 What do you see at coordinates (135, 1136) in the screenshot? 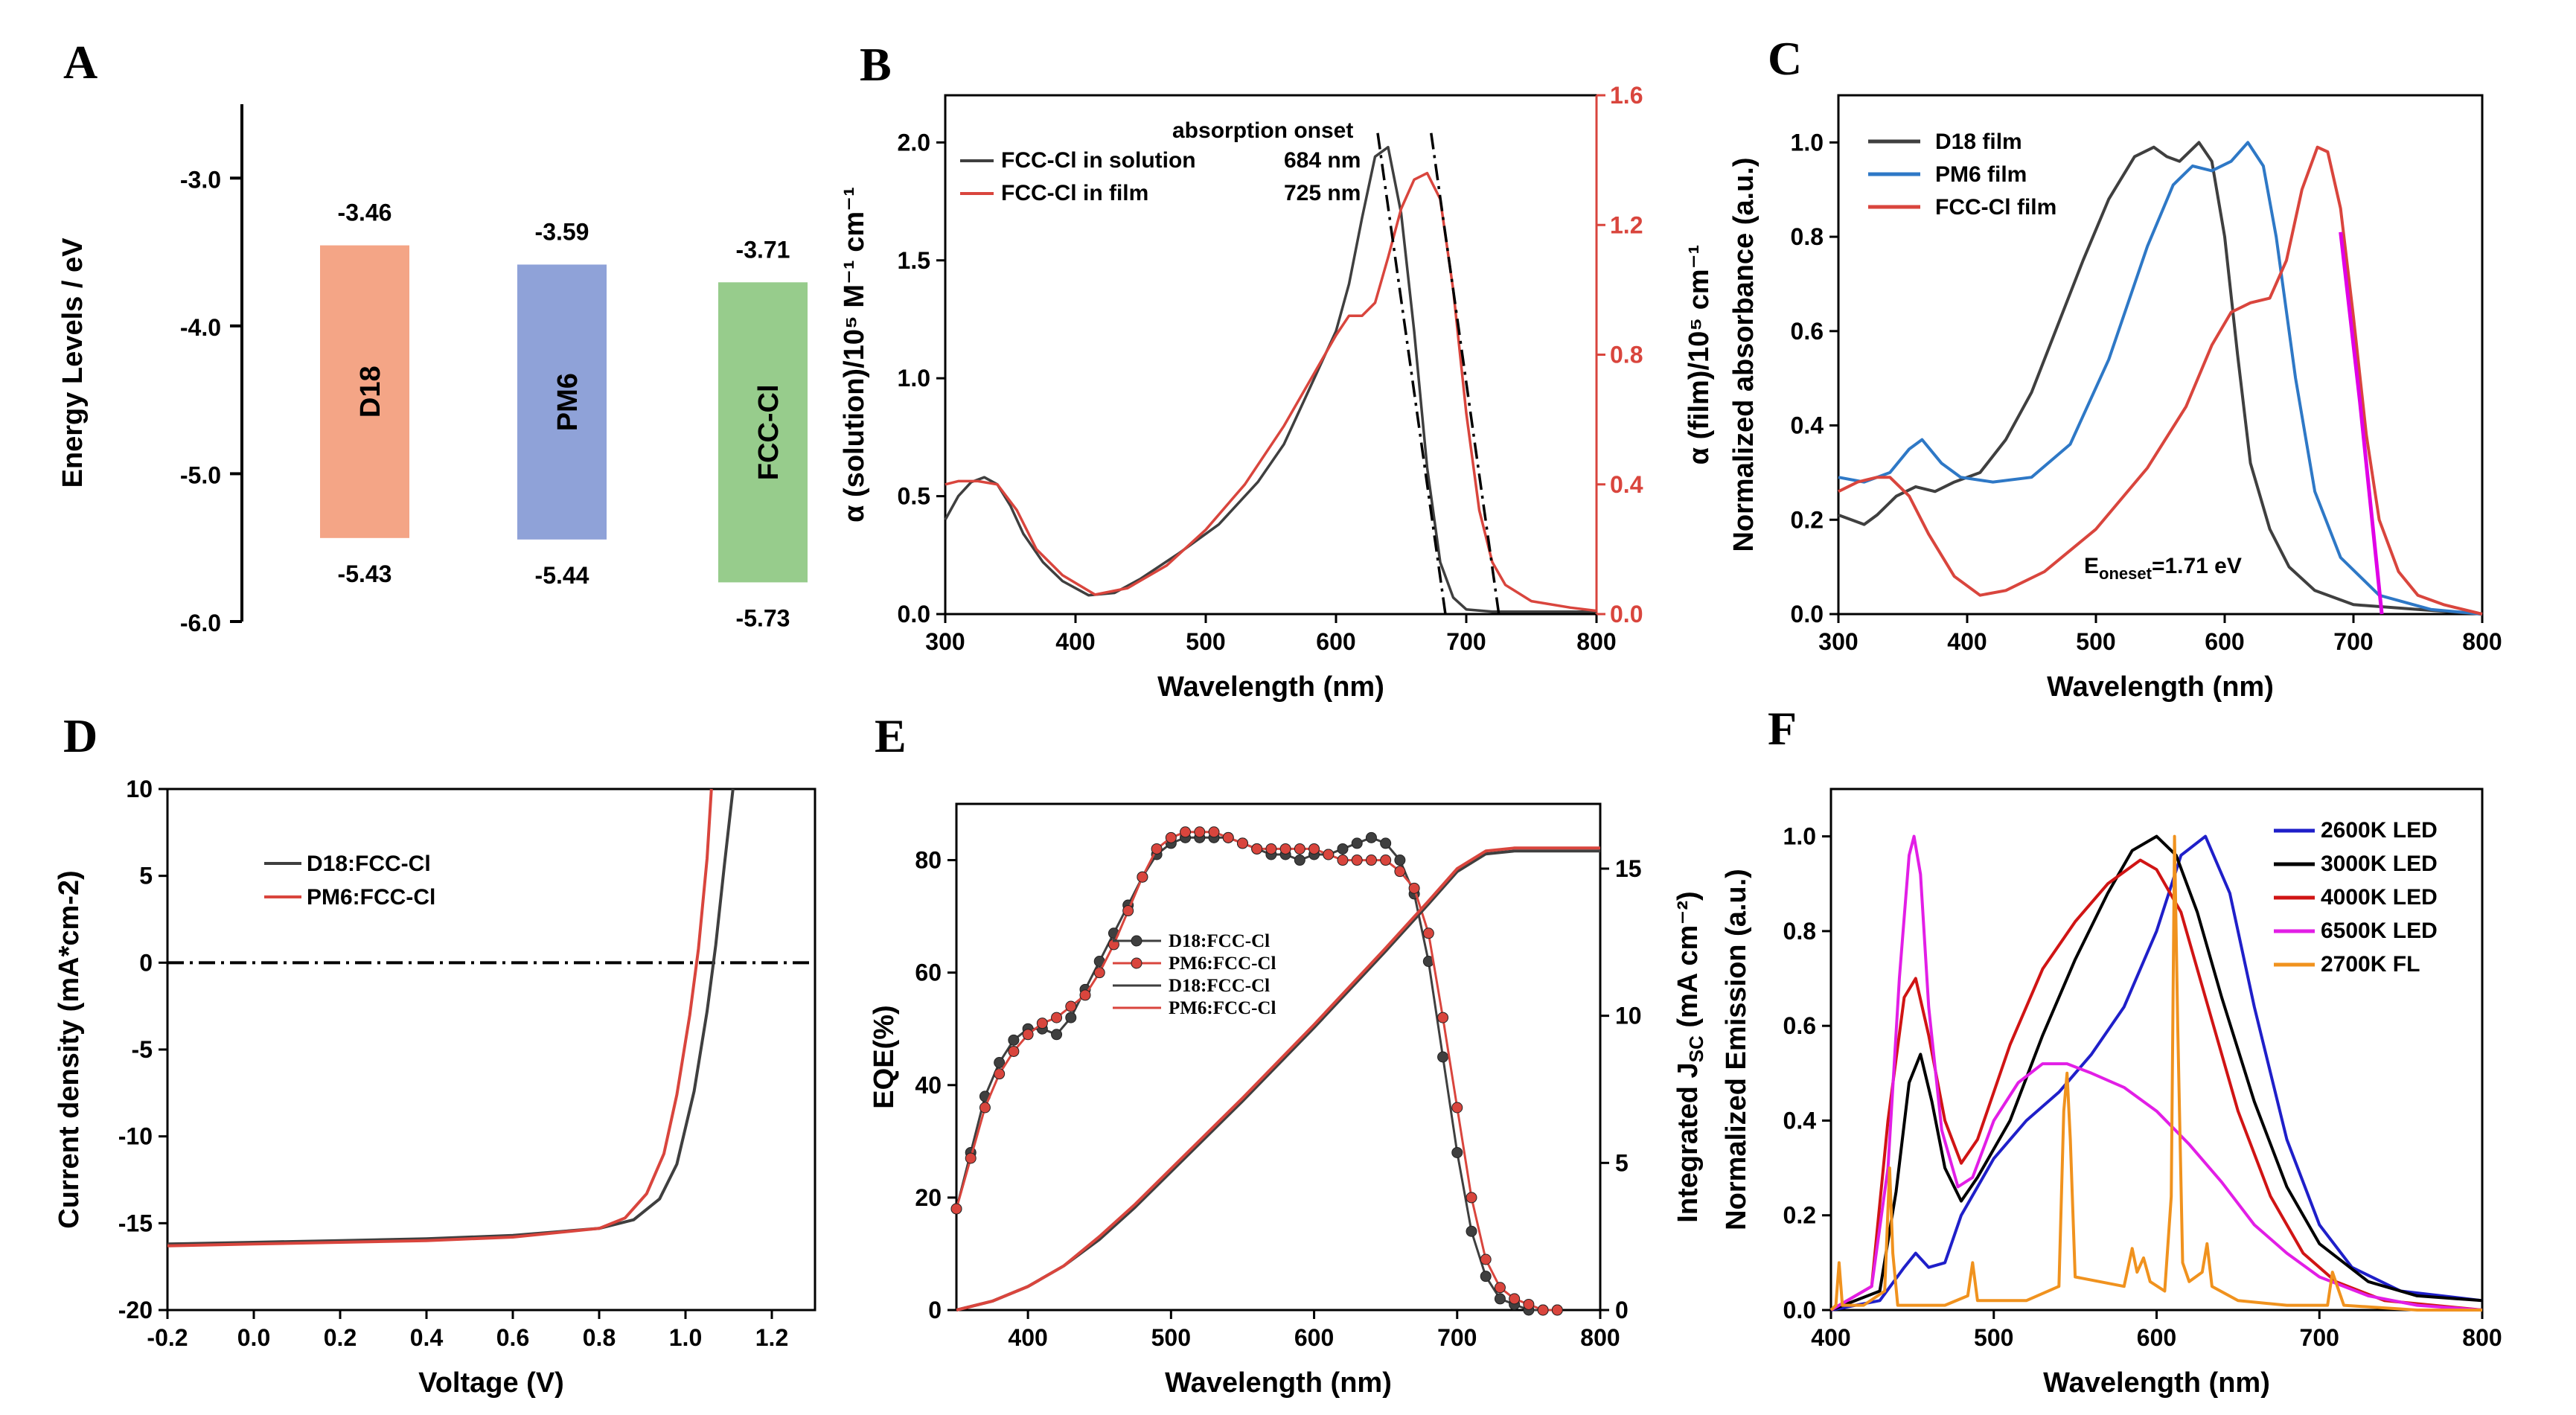
I see `y-tick-label: -10` at bounding box center [135, 1136].